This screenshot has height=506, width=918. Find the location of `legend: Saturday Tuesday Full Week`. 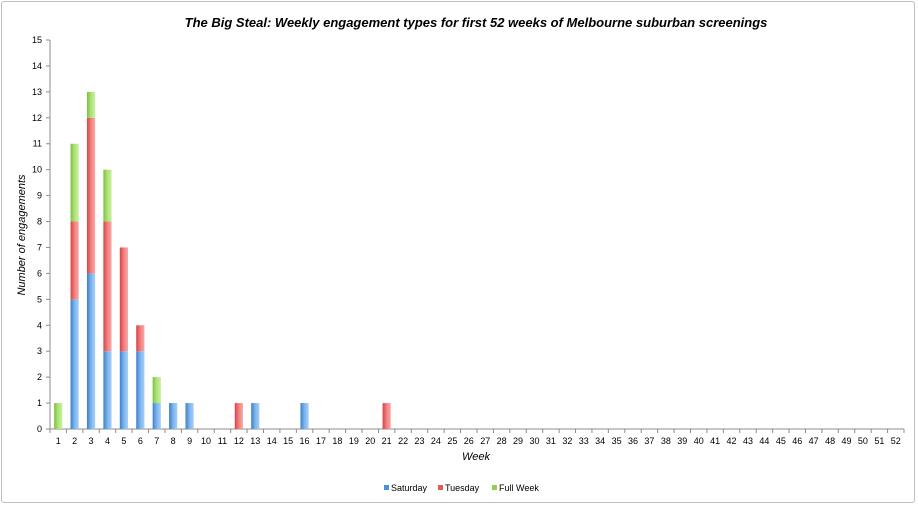

legend: Saturday Tuesday Full Week is located at coordinates (461, 488).